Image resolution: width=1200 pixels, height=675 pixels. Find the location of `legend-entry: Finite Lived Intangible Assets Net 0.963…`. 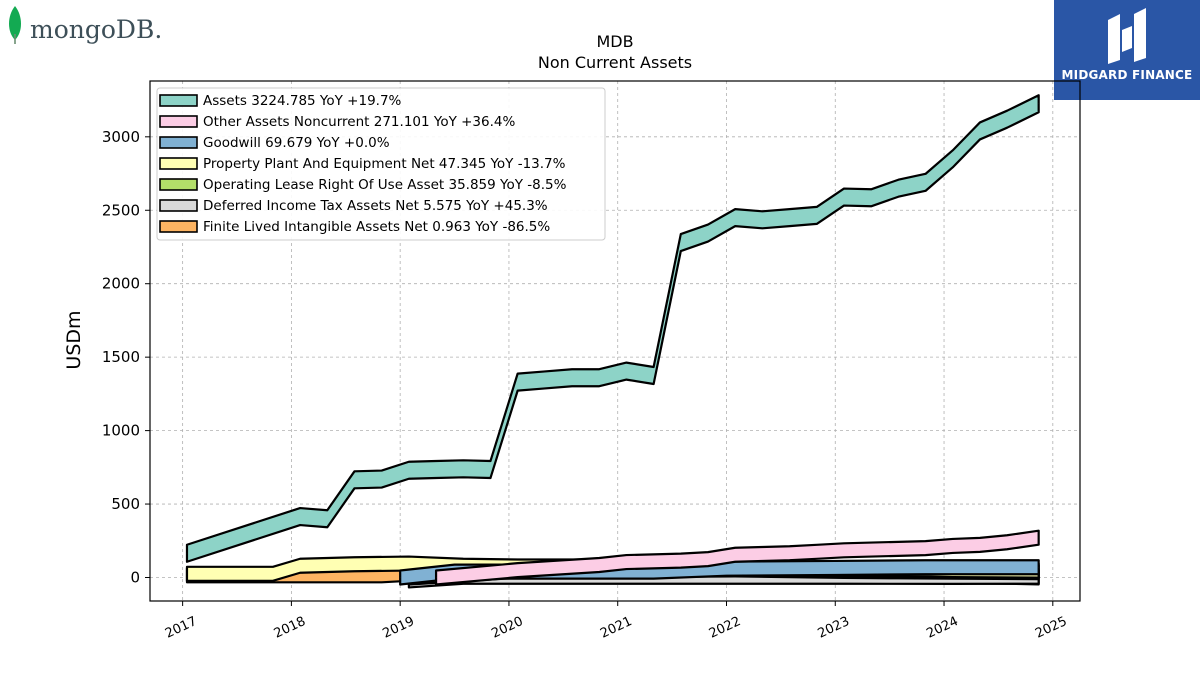

legend-entry: Finite Lived Intangible Assets Net 0.963… is located at coordinates (354, 227).